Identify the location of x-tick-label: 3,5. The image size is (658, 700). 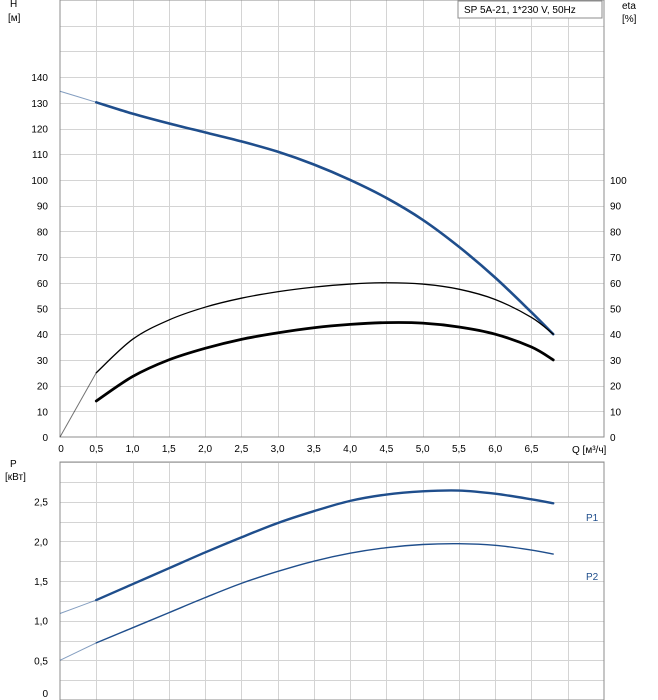
(314, 449).